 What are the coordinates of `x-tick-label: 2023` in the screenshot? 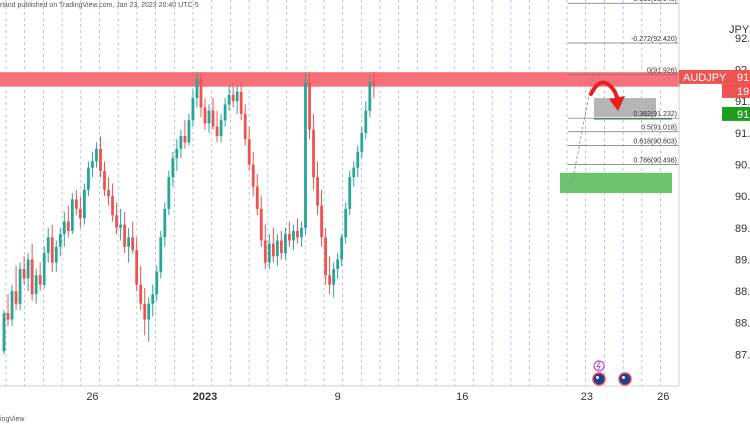 It's located at (205, 397).